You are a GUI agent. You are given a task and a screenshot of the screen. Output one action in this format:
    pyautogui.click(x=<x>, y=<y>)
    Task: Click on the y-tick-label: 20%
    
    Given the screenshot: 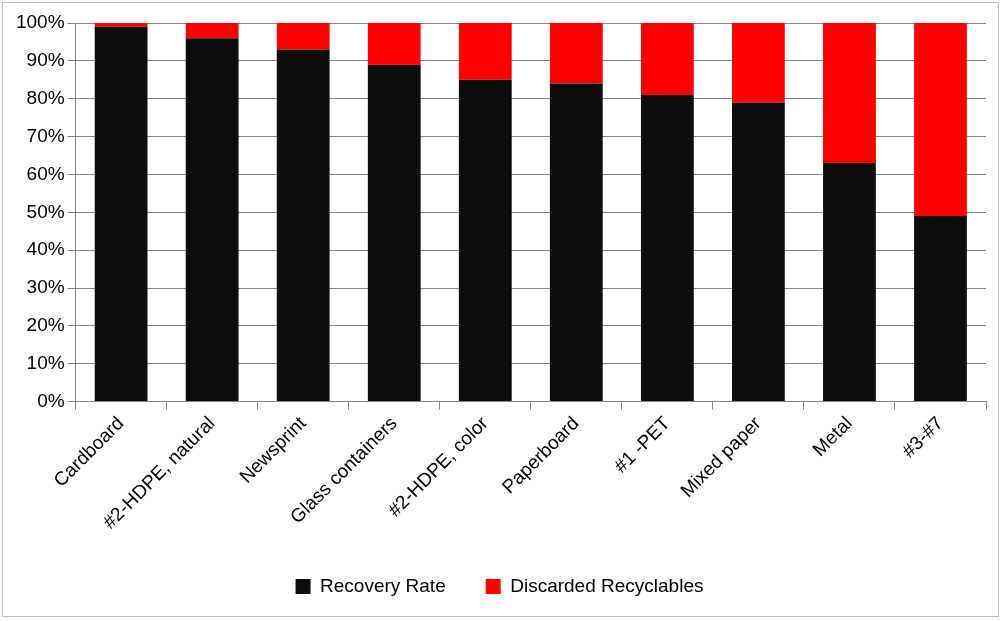 What is the action you would take?
    pyautogui.click(x=45, y=325)
    